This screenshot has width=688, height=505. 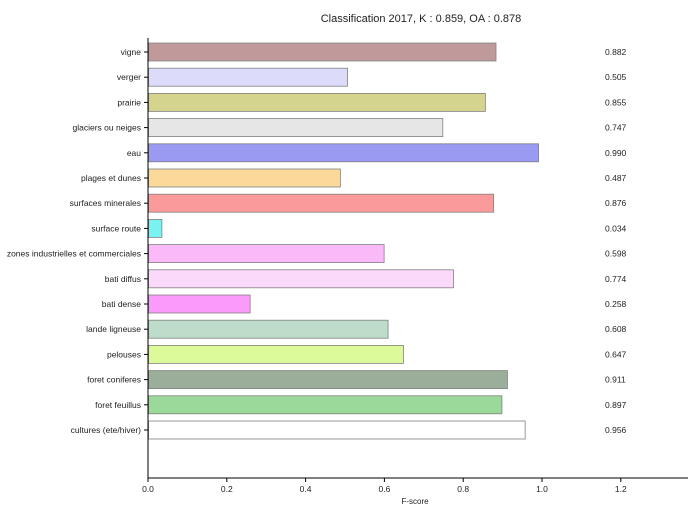 I want to click on category-label: foret feuillus, so click(x=118, y=405).